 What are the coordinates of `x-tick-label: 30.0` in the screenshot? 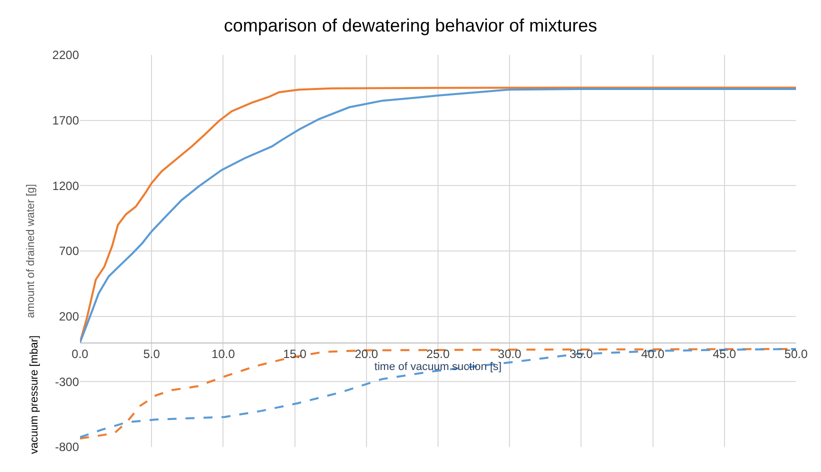 It's located at (510, 353).